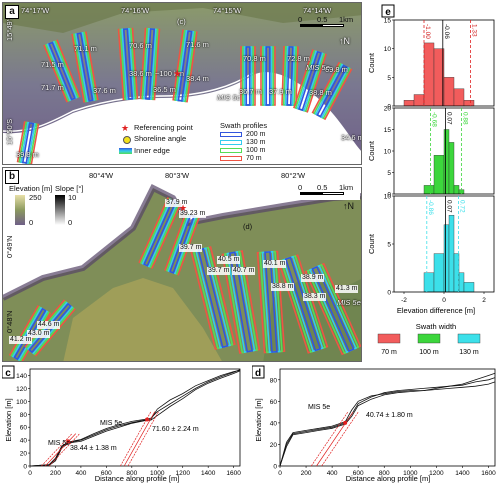 The width and height of the screenshot is (500, 485). Describe the element at coordinates (318, 67) in the screenshot. I see `mis-5e-label: MIS 5e` at that location.